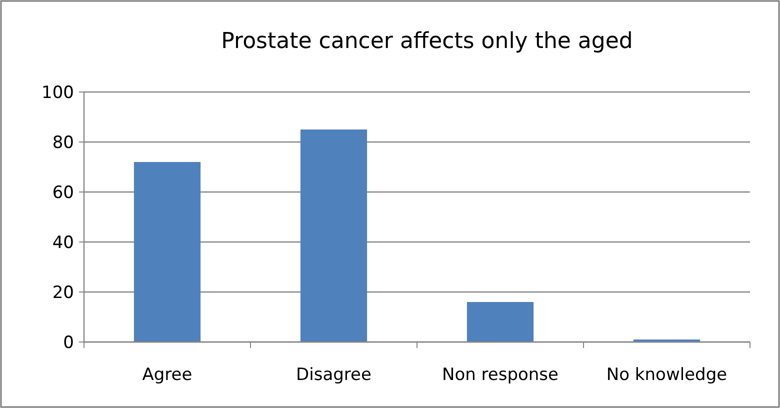 This screenshot has height=408, width=780. I want to click on x-tick-label: No knowledge, so click(667, 375).